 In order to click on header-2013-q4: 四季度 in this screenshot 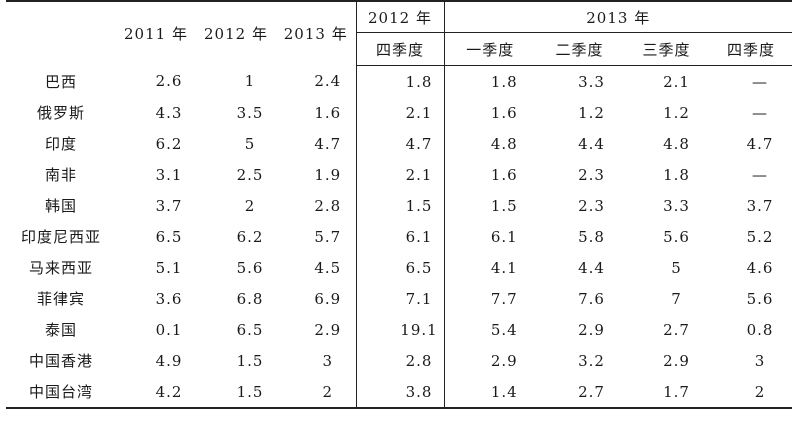, I will do `click(751, 49)`.